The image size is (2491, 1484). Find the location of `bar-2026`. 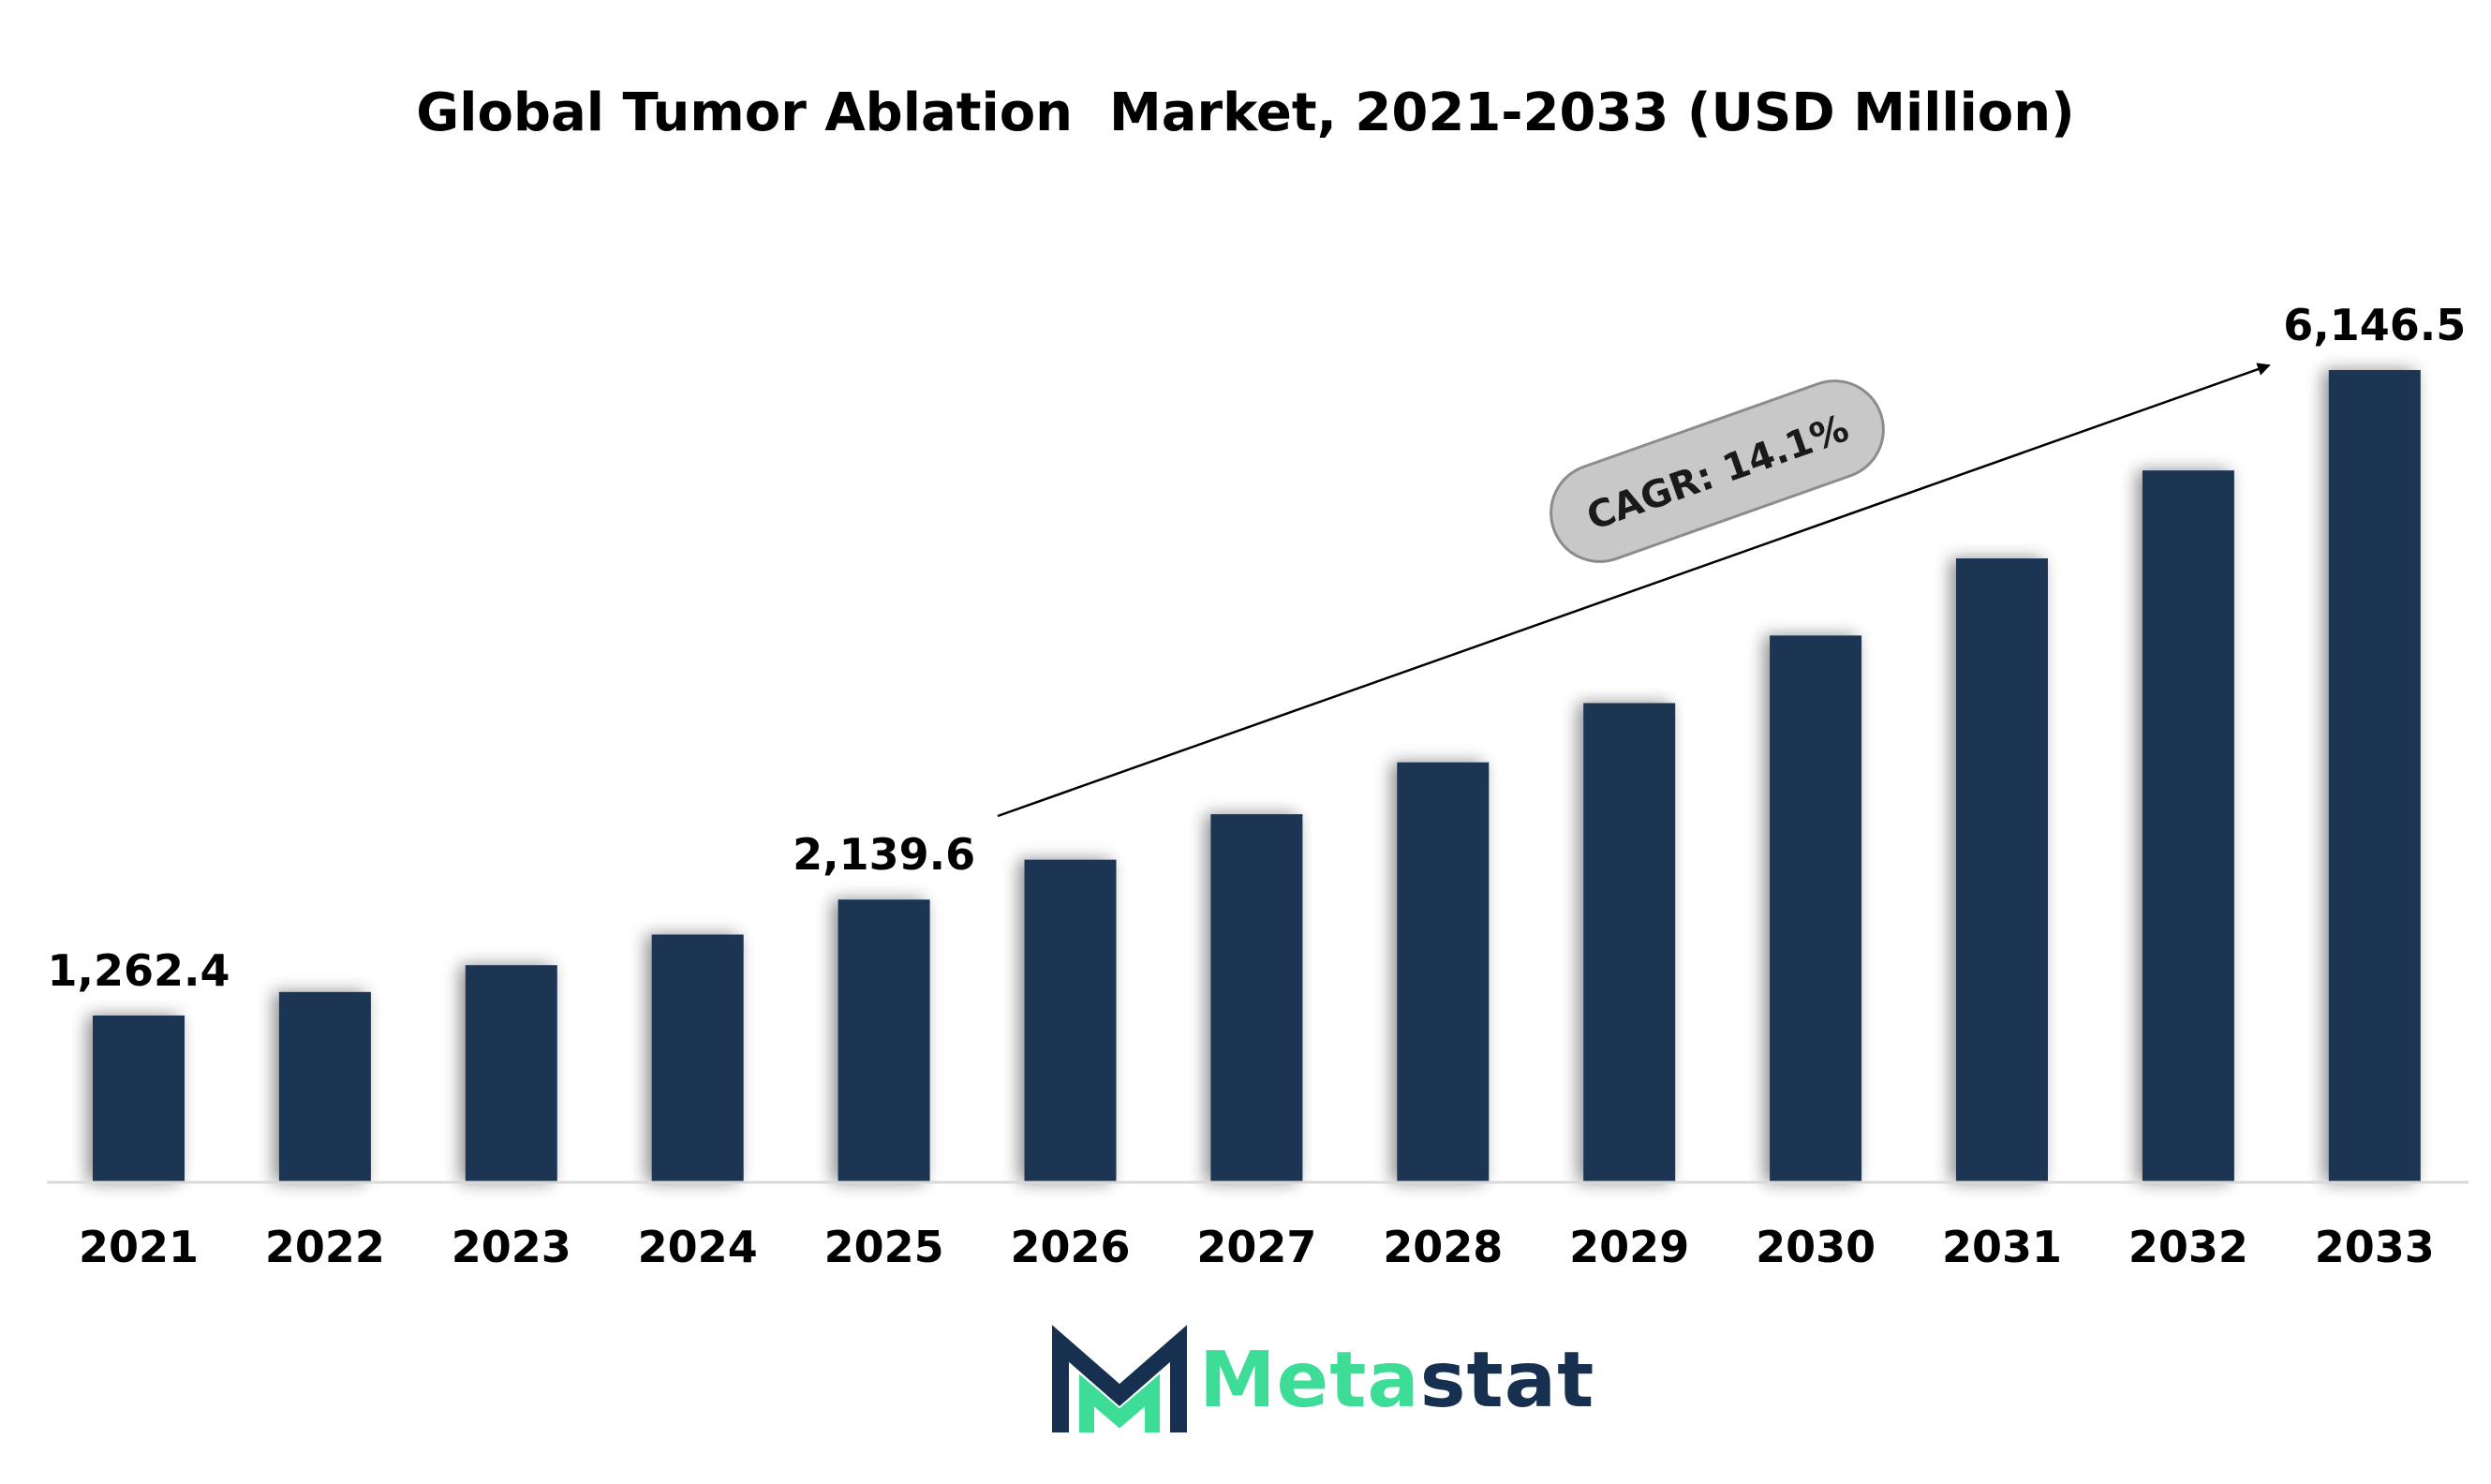

bar-2026 is located at coordinates (1071, 1020).